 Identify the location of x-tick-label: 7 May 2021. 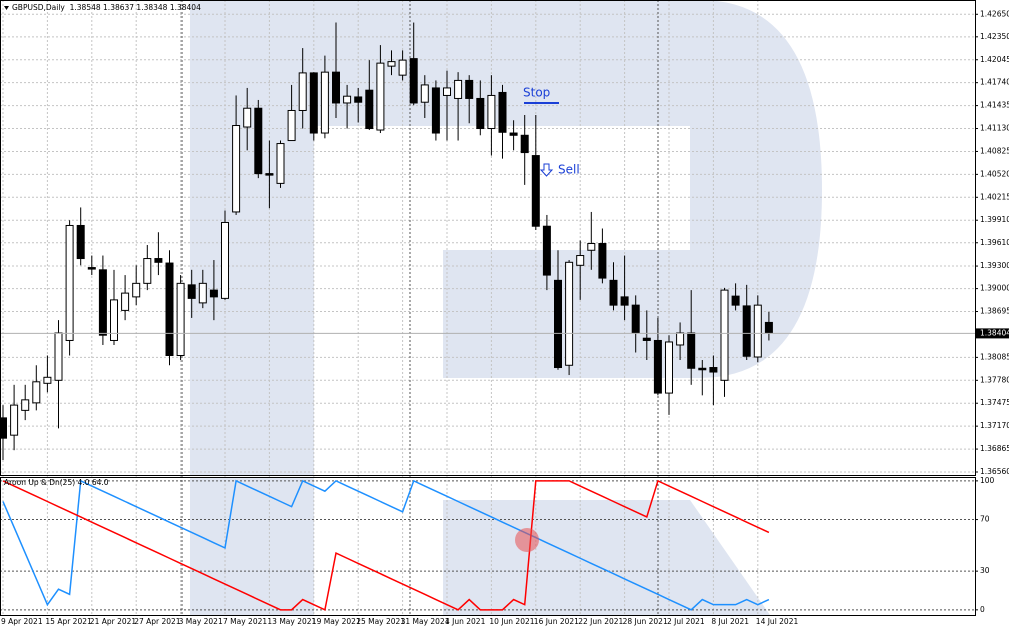
(245, 621).